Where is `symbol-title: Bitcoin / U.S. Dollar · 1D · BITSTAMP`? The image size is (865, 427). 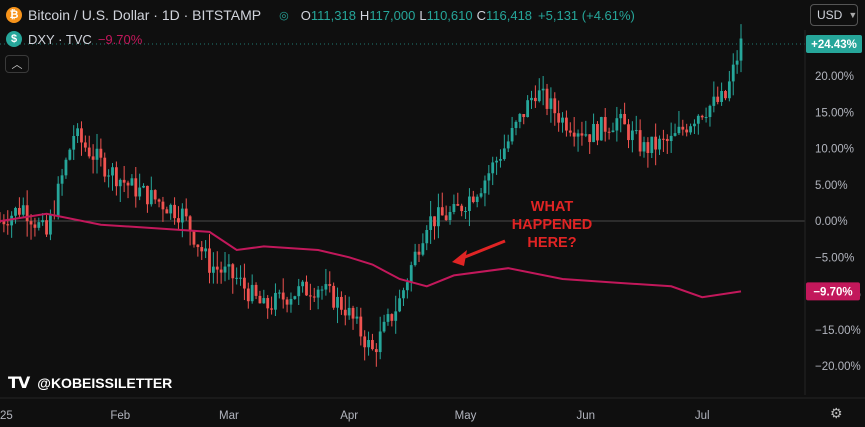 symbol-title: Bitcoin / U.S. Dollar · 1D · BITSTAMP is located at coordinates (145, 15).